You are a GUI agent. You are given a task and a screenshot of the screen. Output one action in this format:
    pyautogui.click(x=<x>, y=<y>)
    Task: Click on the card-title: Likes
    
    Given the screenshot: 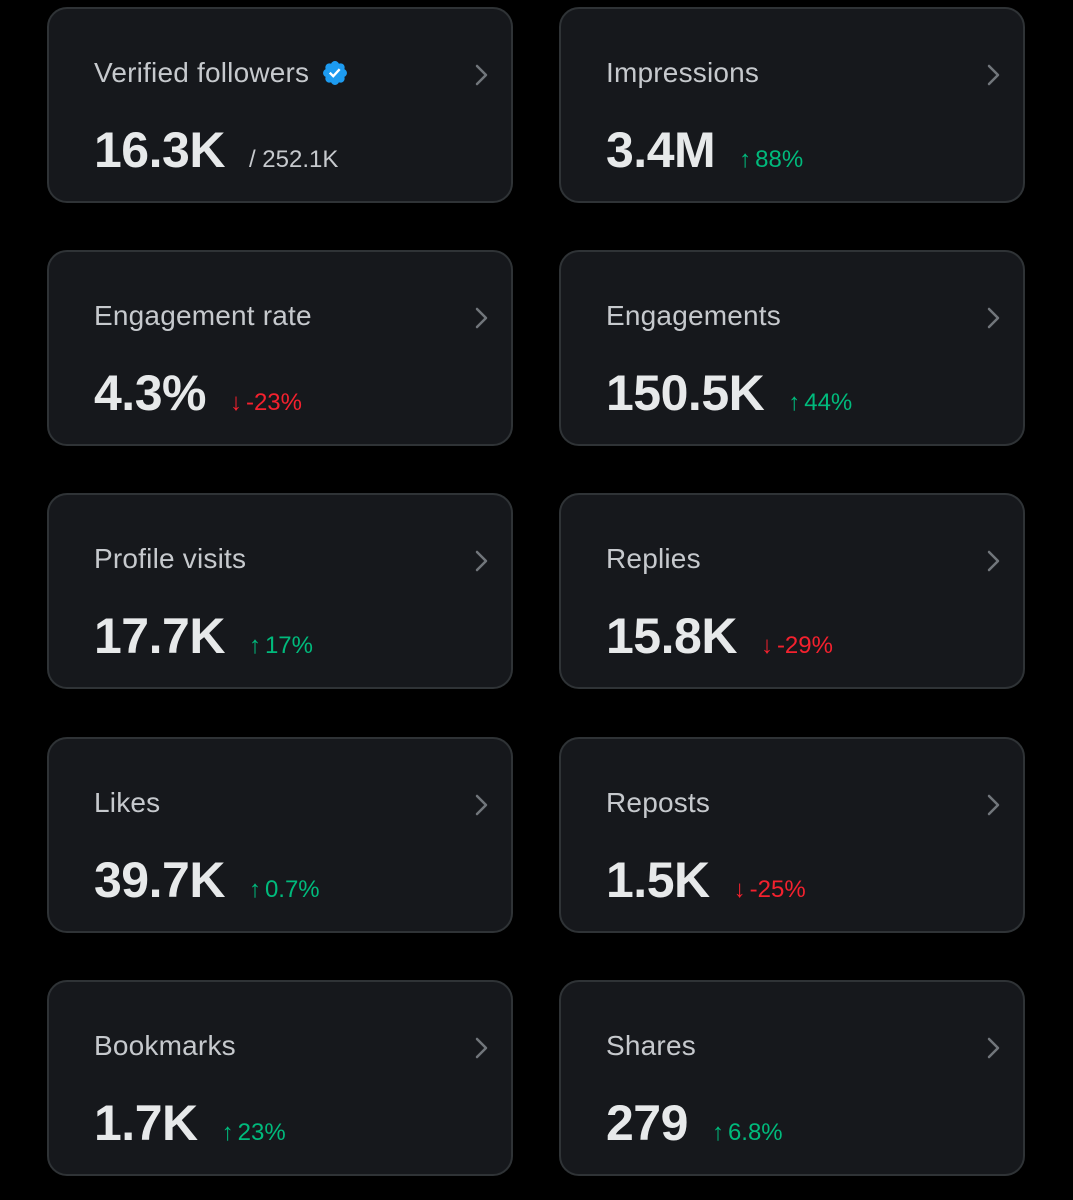 What is the action you would take?
    pyautogui.click(x=127, y=803)
    